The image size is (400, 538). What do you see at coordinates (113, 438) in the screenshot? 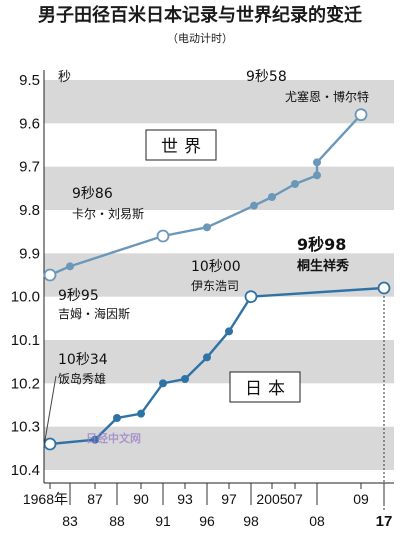
I see `watermark: 日经中文网` at bounding box center [113, 438].